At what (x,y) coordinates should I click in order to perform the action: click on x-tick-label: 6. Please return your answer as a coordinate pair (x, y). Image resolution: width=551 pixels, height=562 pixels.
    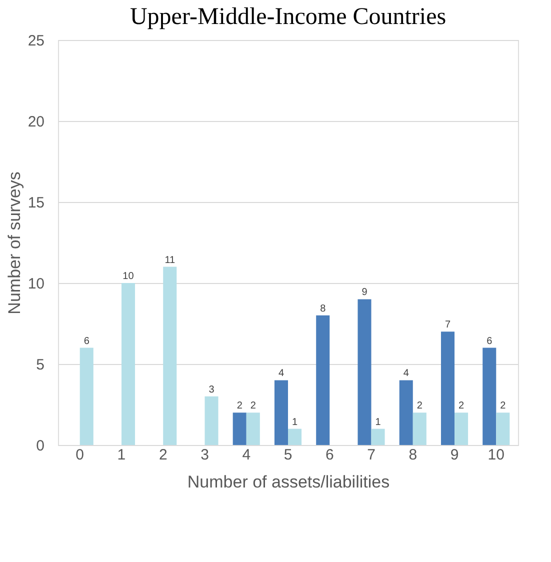
    Looking at the image, I should click on (329, 455).